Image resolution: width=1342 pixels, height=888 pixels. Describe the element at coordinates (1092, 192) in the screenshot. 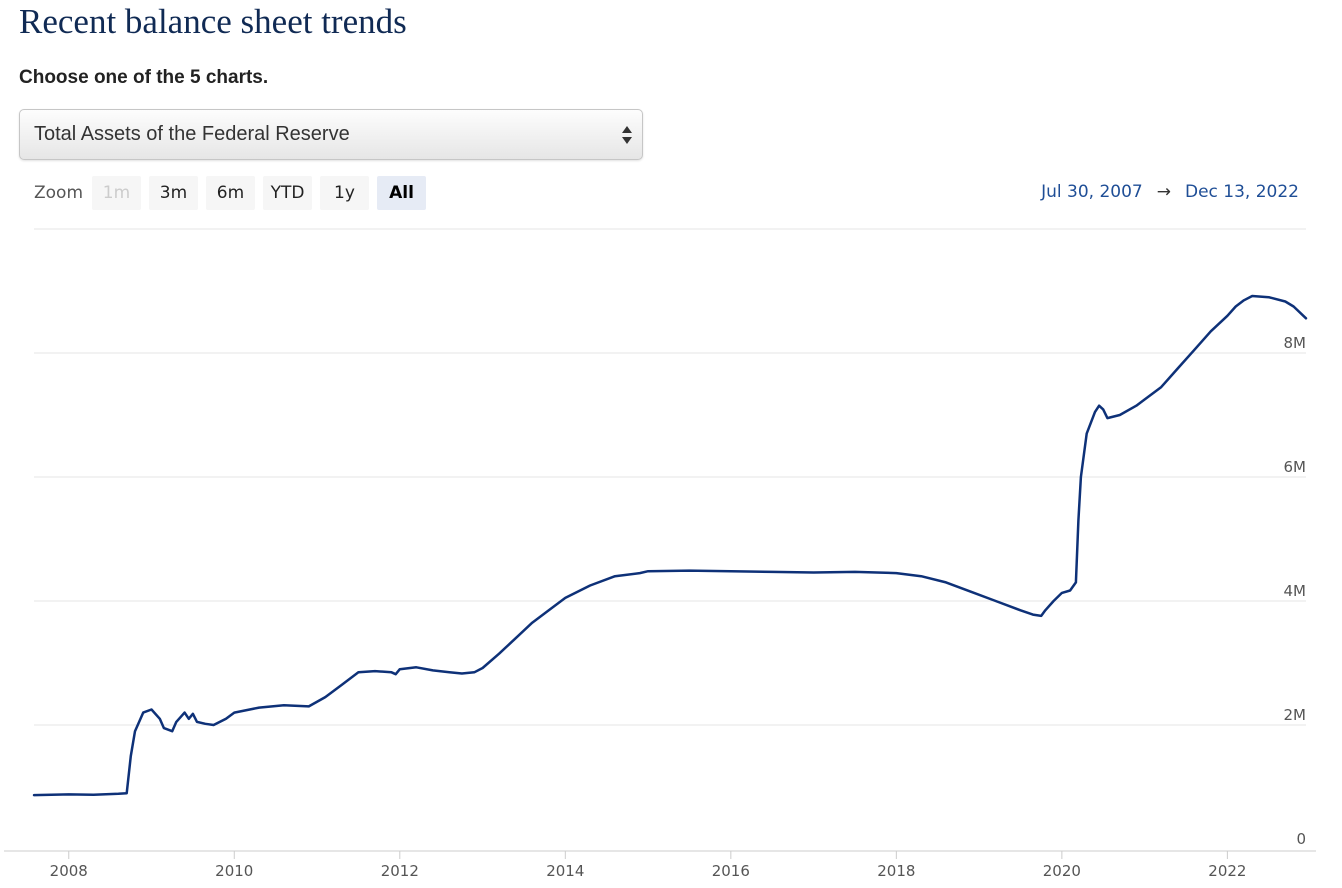

I see `range-from: Jul 30, 2007` at that location.